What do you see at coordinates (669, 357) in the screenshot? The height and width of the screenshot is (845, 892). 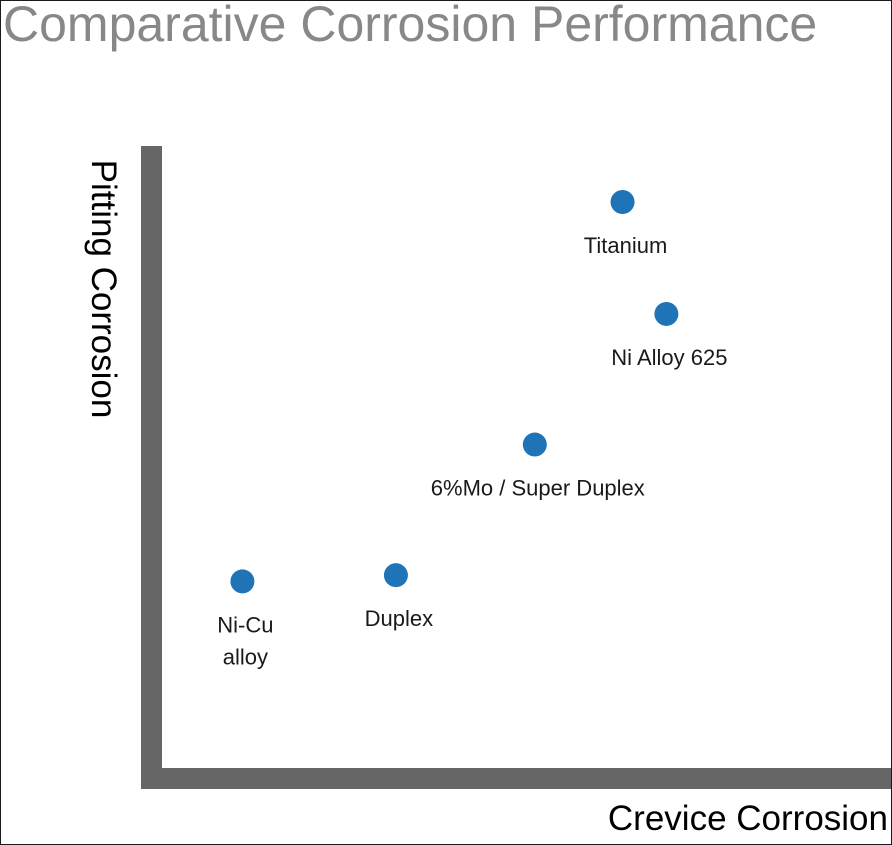 I see `point-label: Ni Alloy 625` at bounding box center [669, 357].